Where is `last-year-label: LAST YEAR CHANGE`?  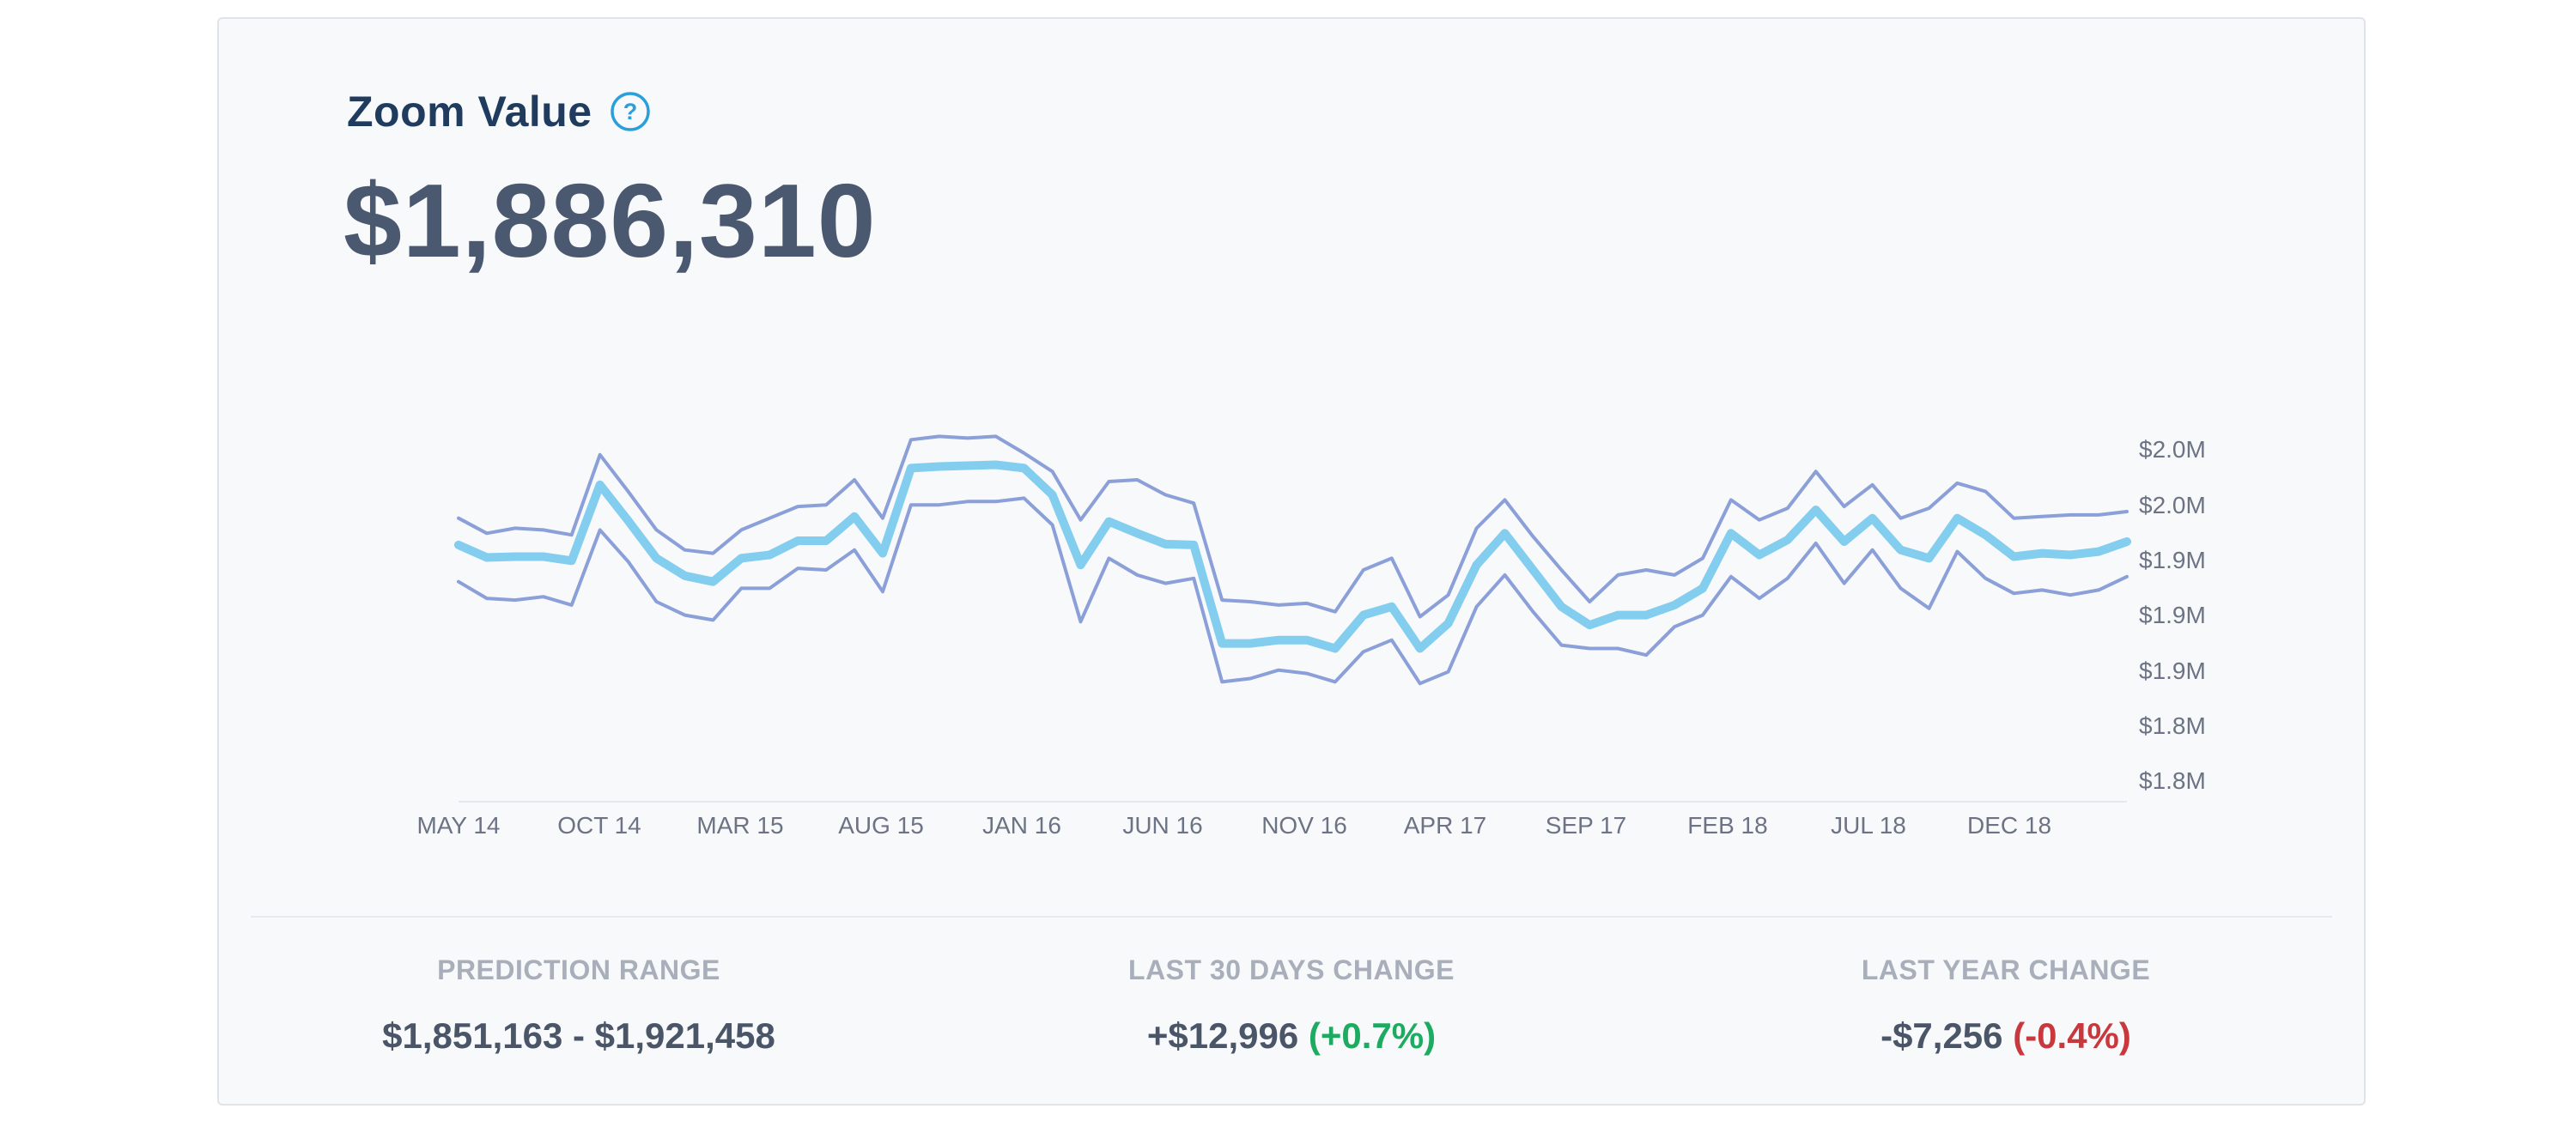 last-year-label: LAST YEAR CHANGE is located at coordinates (2006, 969).